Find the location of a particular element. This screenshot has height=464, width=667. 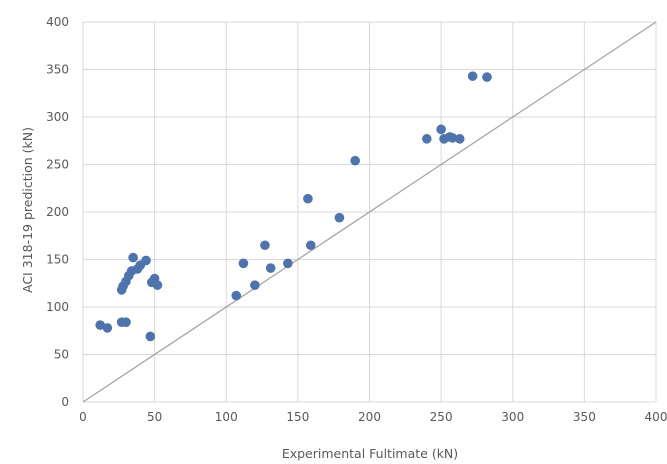

y-tick-label: 100 is located at coordinates (57, 307).